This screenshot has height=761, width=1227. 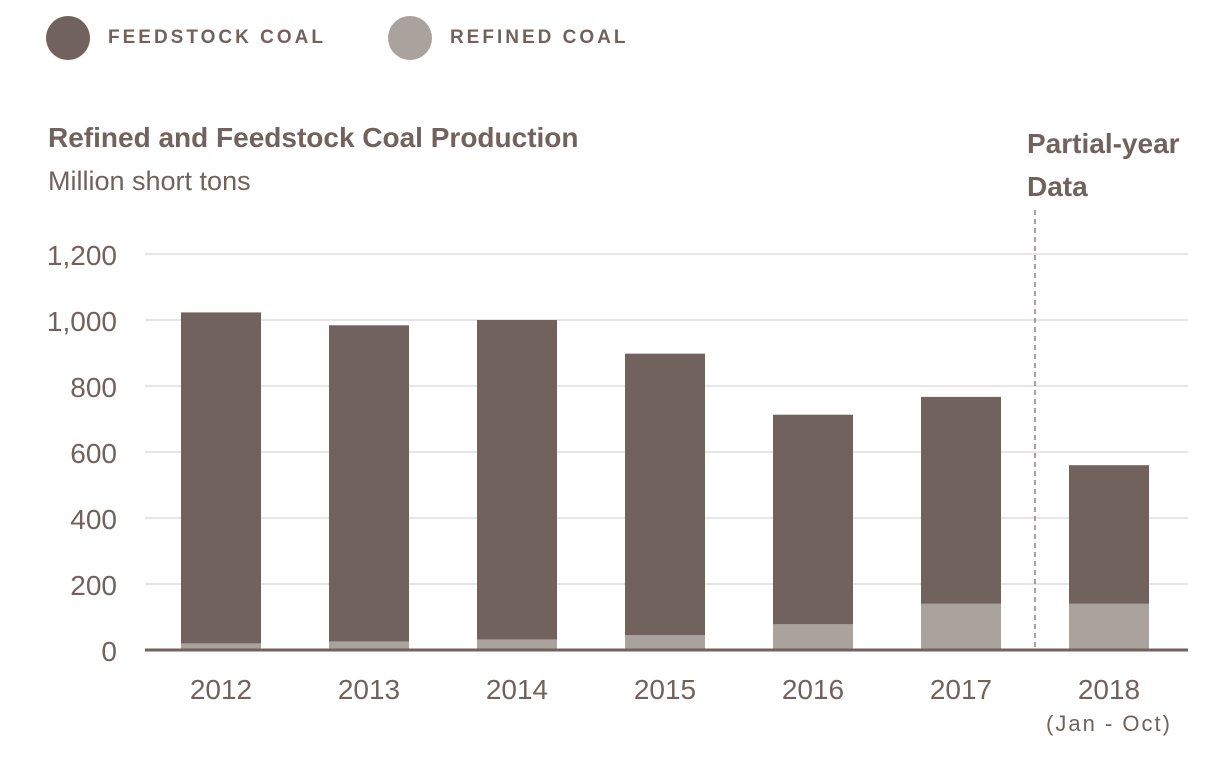 I want to click on partial-year-note-line1: Partial-year, so click(x=1103, y=143).